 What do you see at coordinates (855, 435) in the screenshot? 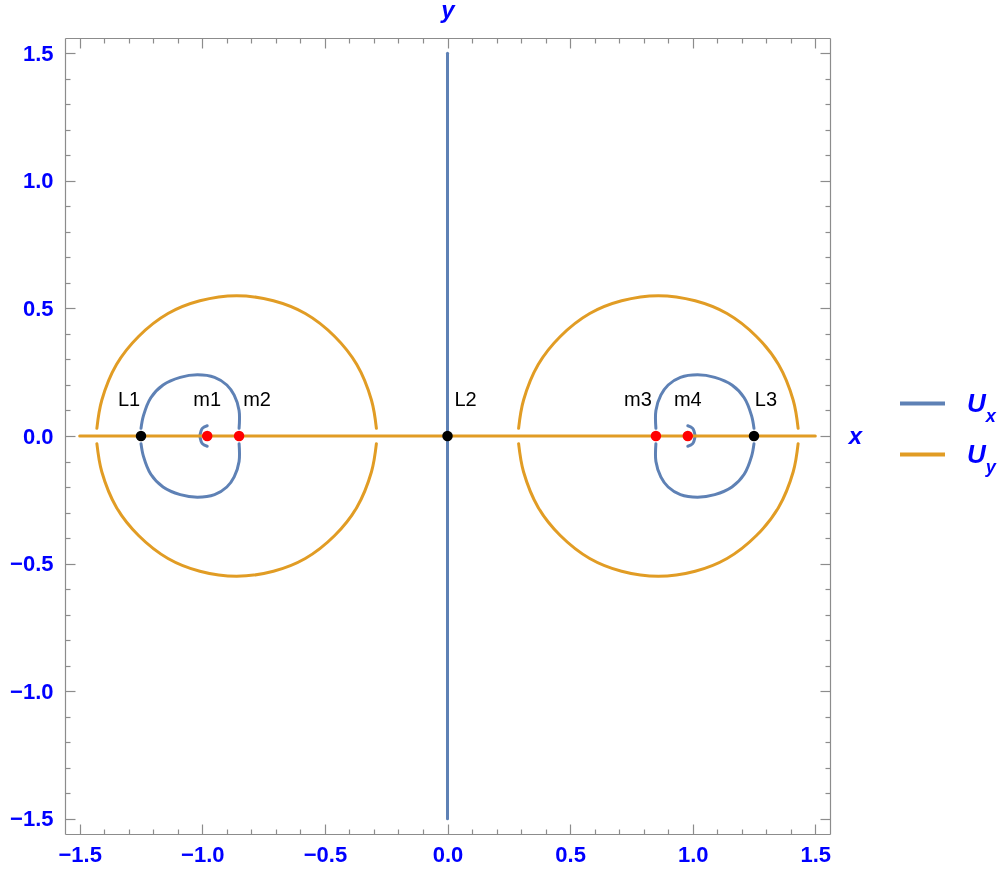
I see `x-axis-title: x` at bounding box center [855, 435].